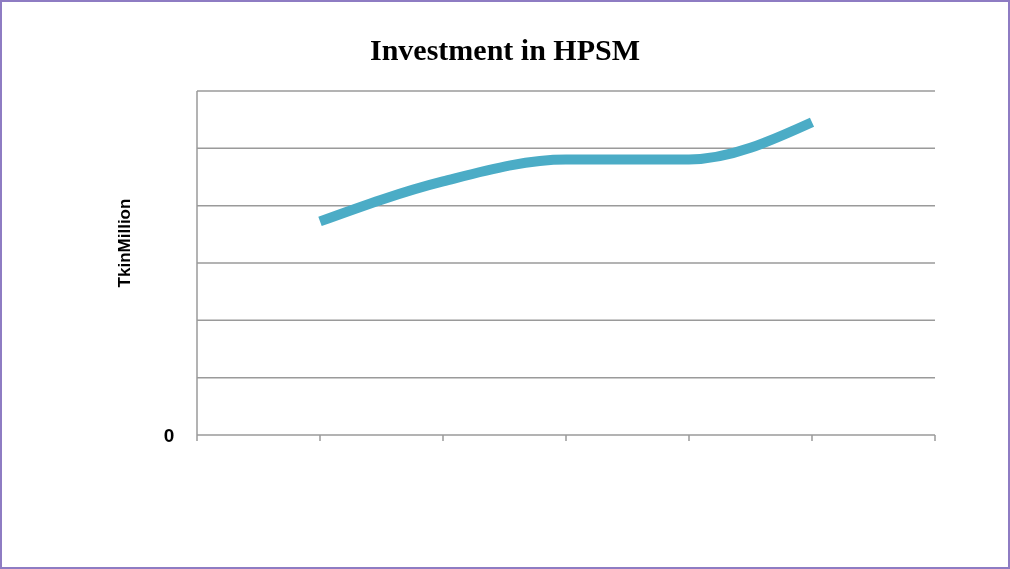 Image resolution: width=1010 pixels, height=569 pixels. Describe the element at coordinates (169, 435) in the screenshot. I see `text: 0` at that location.